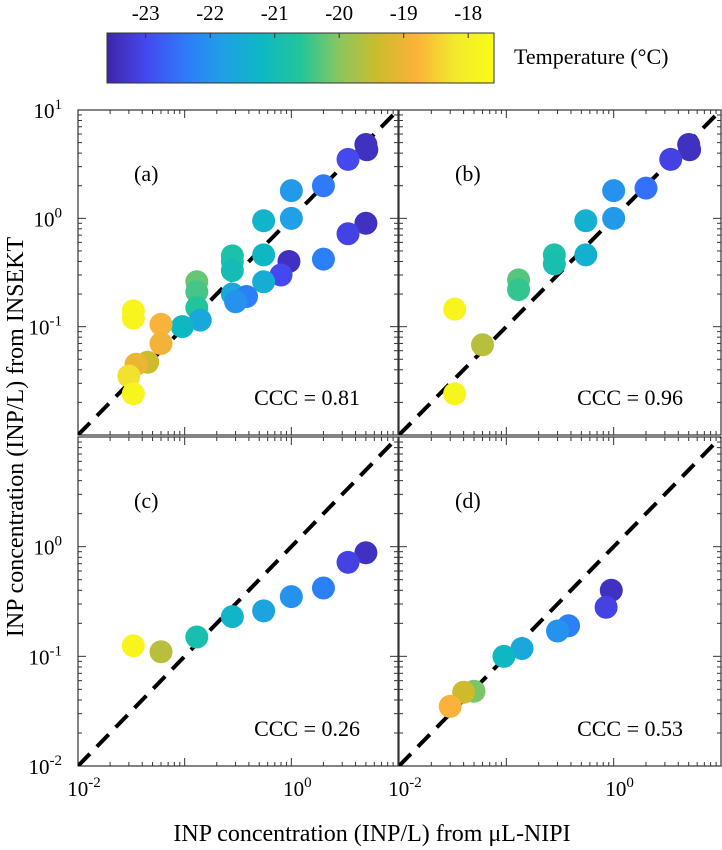  Describe the element at coordinates (146, 13) in the screenshot. I see `colorbar-tick-label: -23` at that location.